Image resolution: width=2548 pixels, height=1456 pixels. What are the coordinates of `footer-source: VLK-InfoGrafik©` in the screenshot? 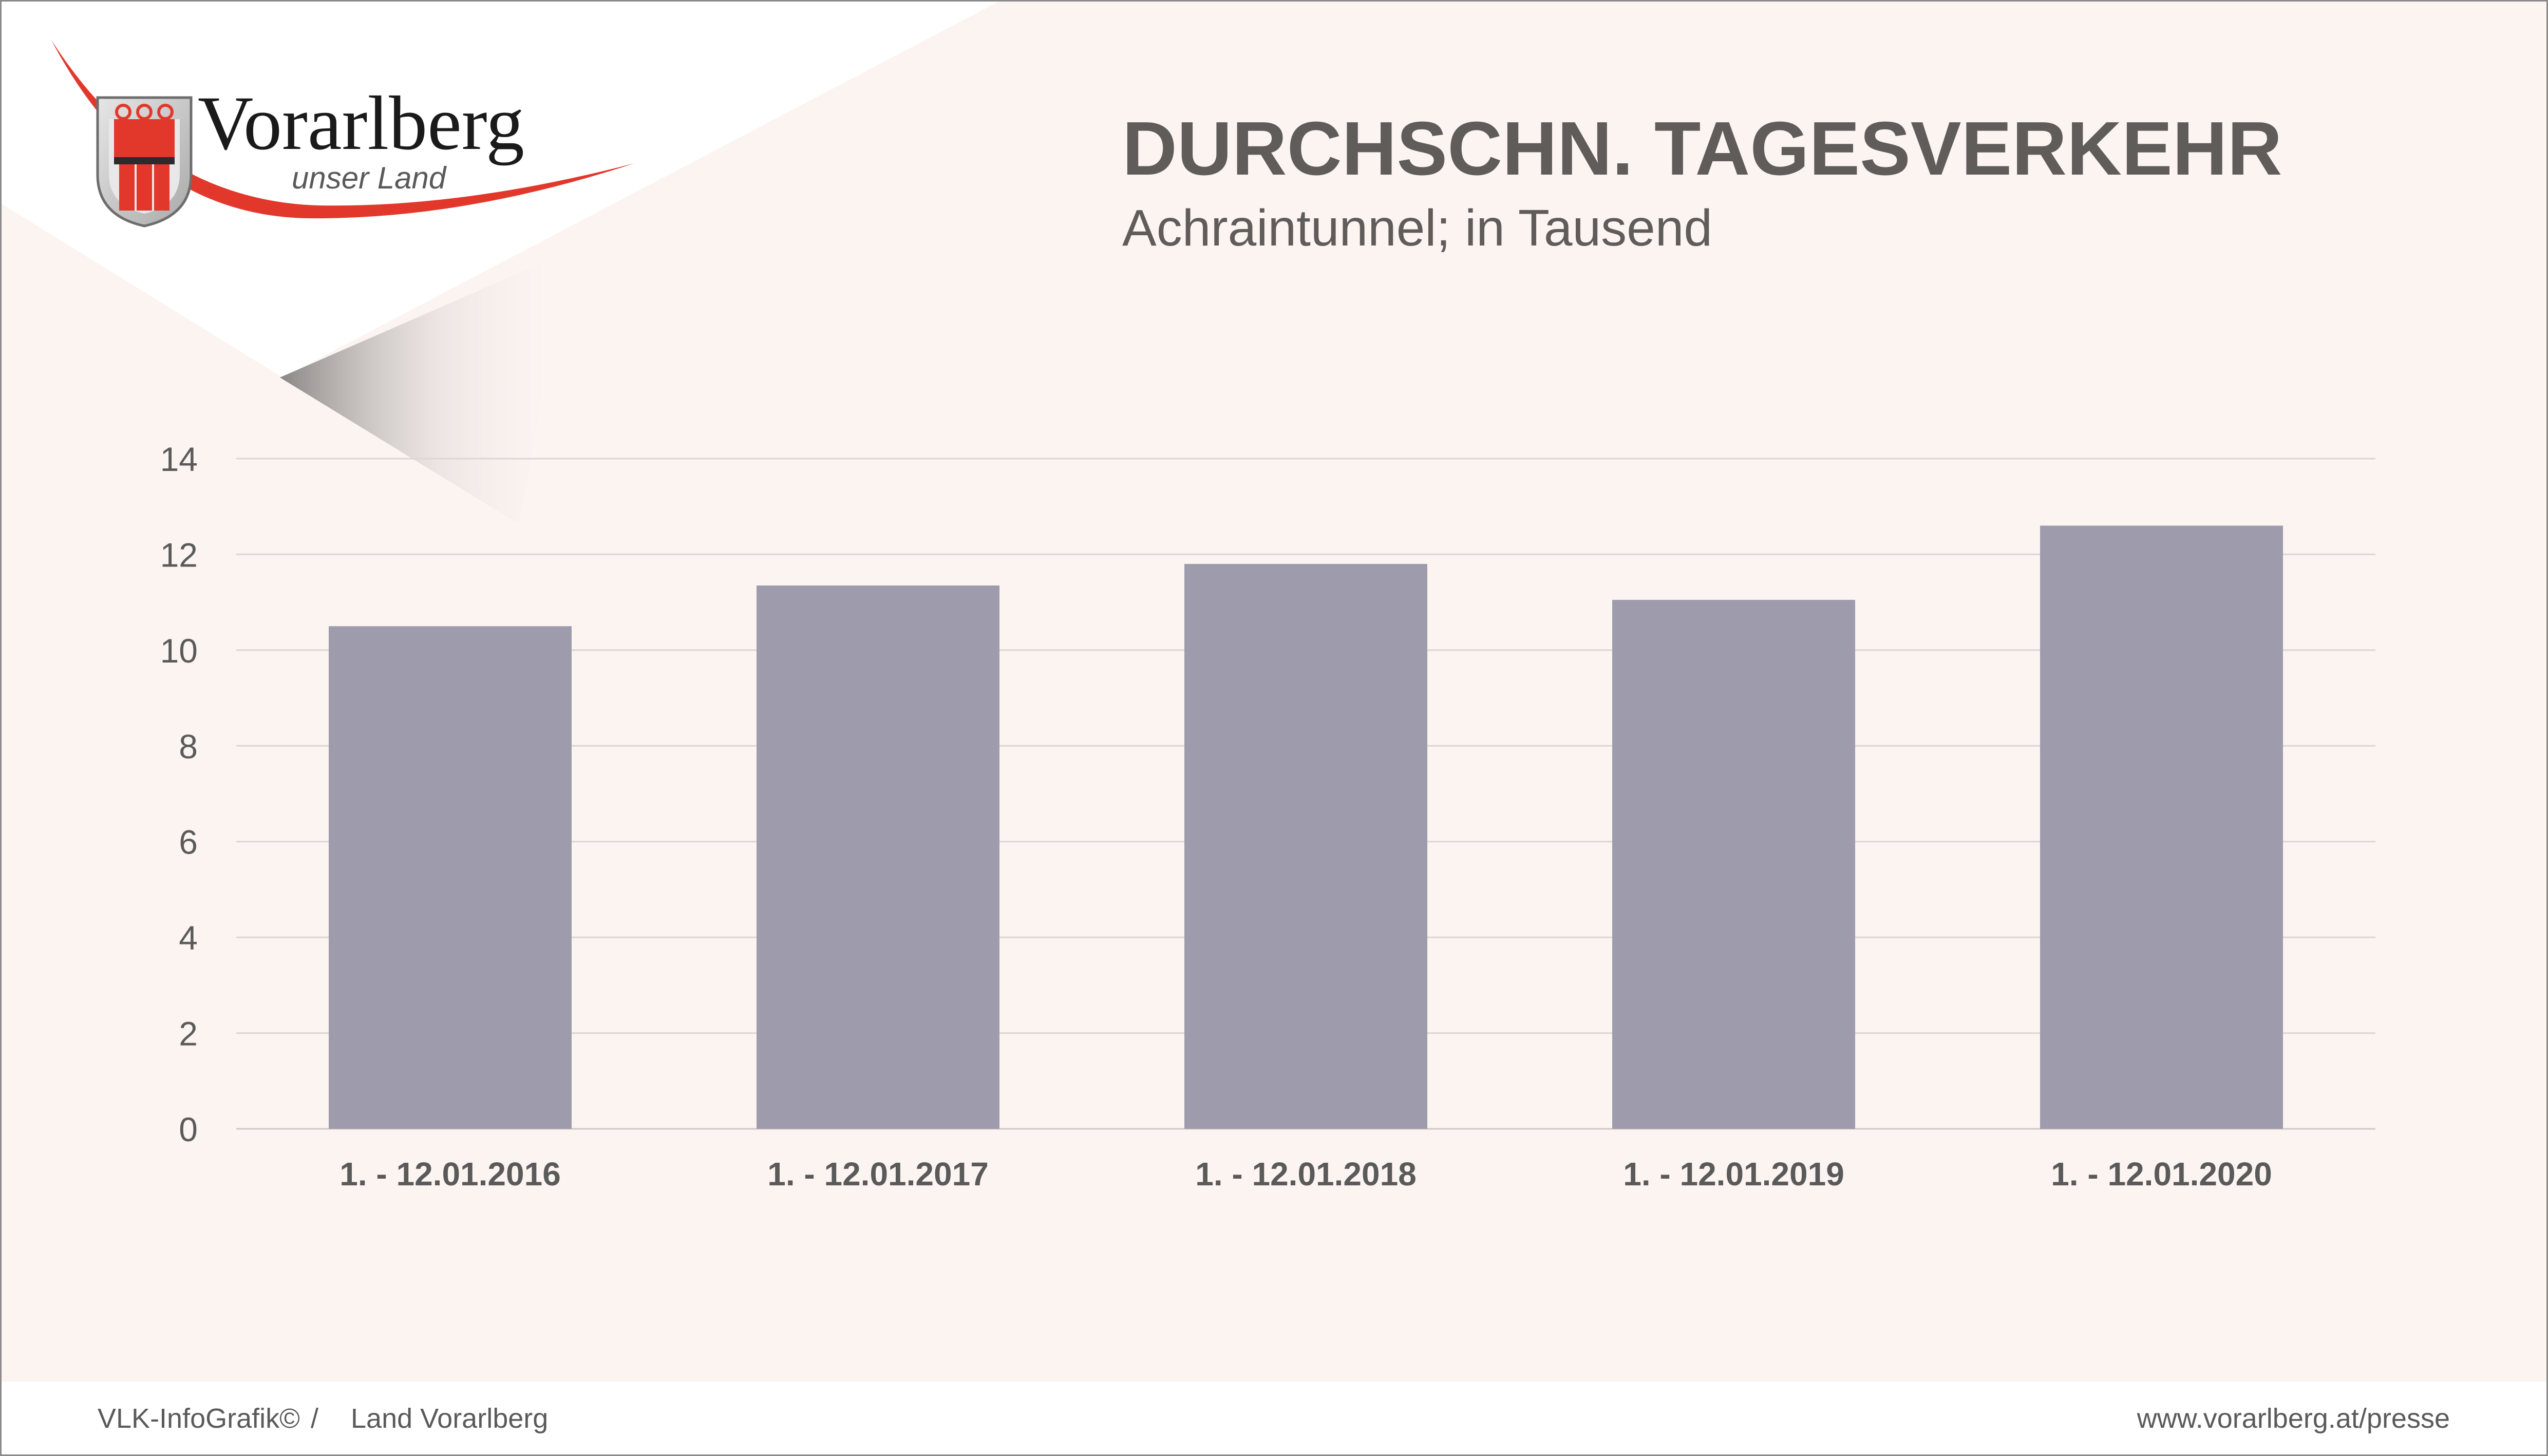 It's located at (199, 1418).